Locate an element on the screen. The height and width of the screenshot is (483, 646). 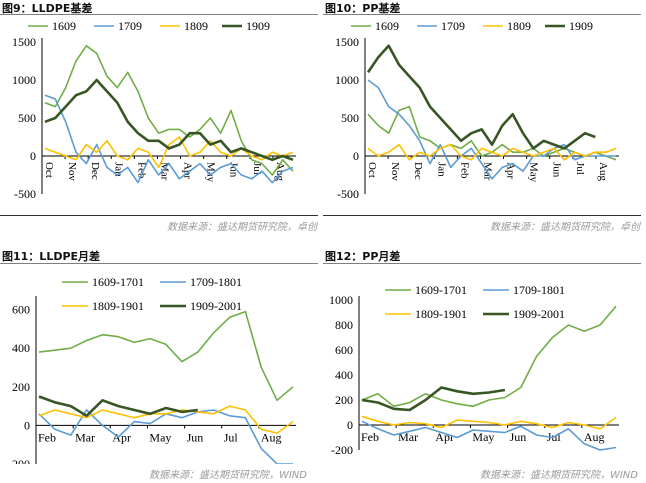
x-tick-label: Jan is located at coordinates (441, 169).